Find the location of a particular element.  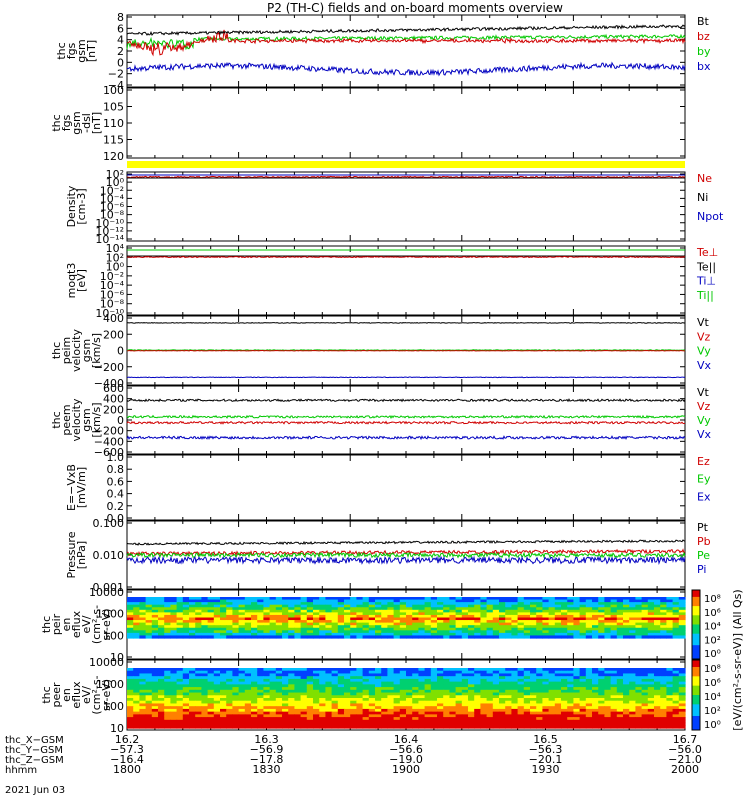

cb-peir is located at coordinates (696, 624).